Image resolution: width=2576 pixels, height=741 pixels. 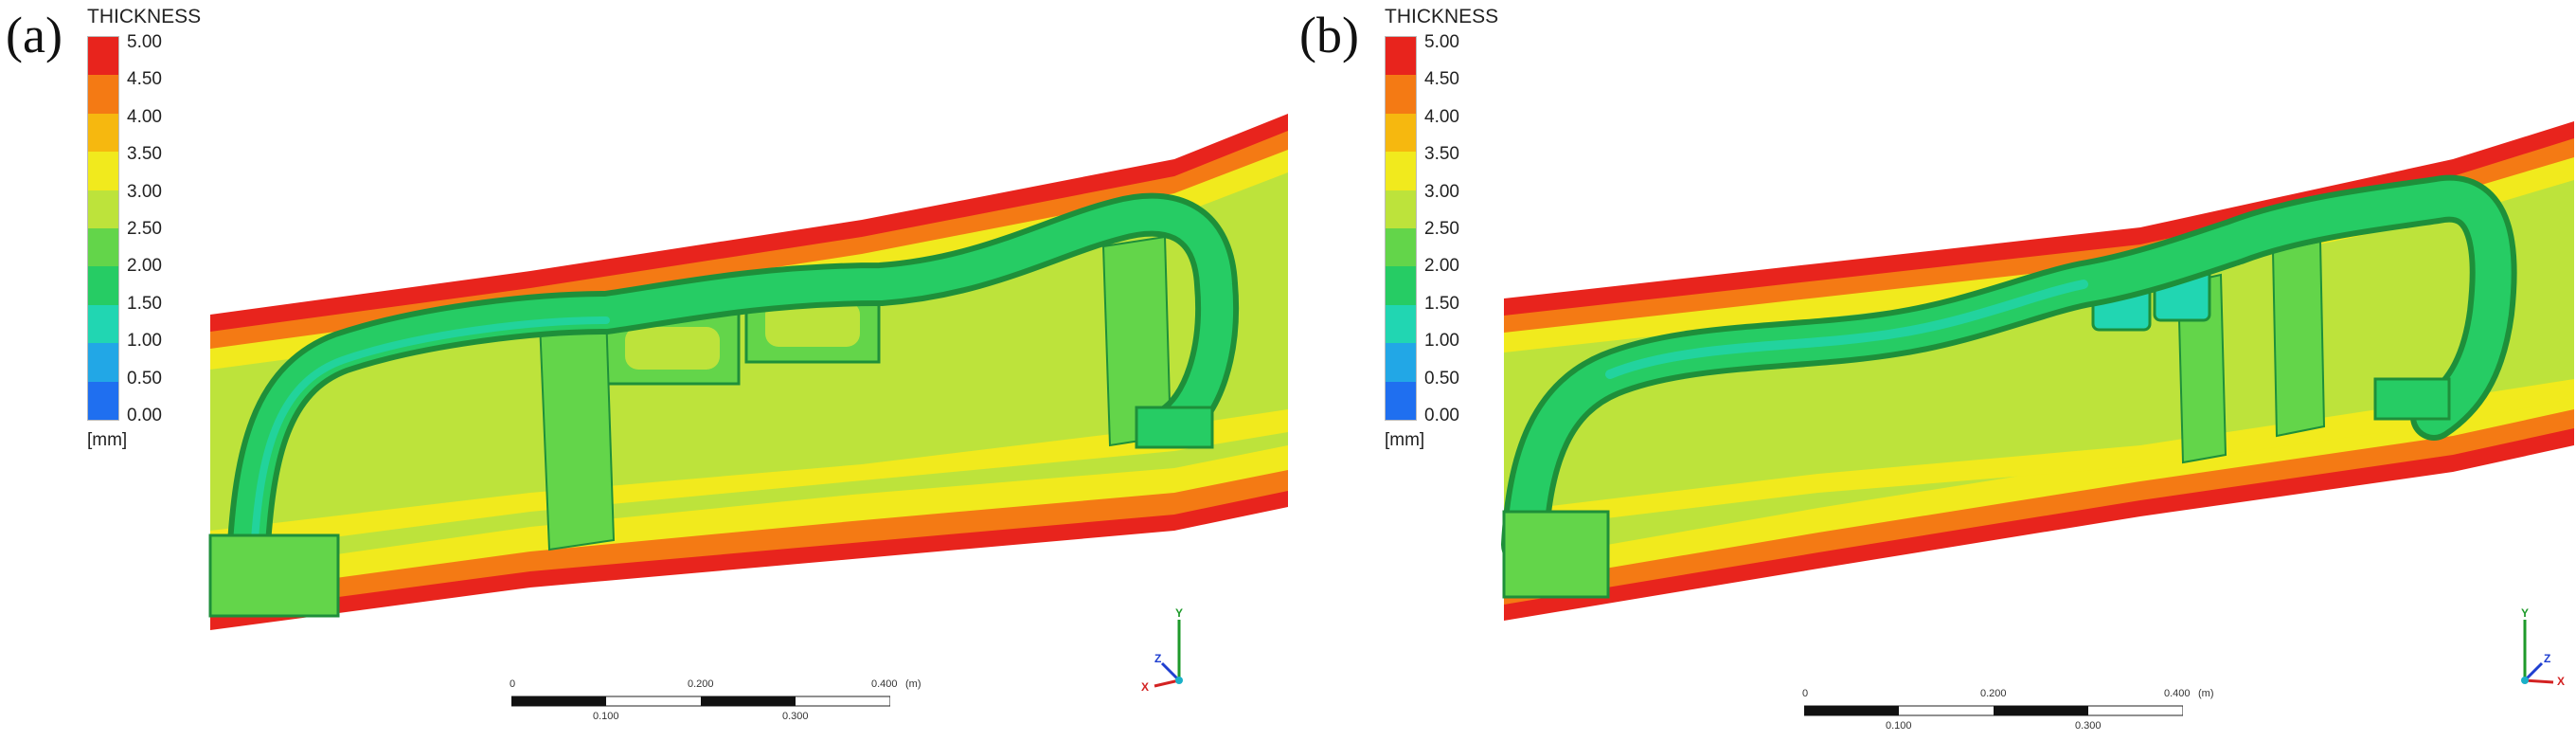 I want to click on panel-label: (a), so click(x=34, y=35).